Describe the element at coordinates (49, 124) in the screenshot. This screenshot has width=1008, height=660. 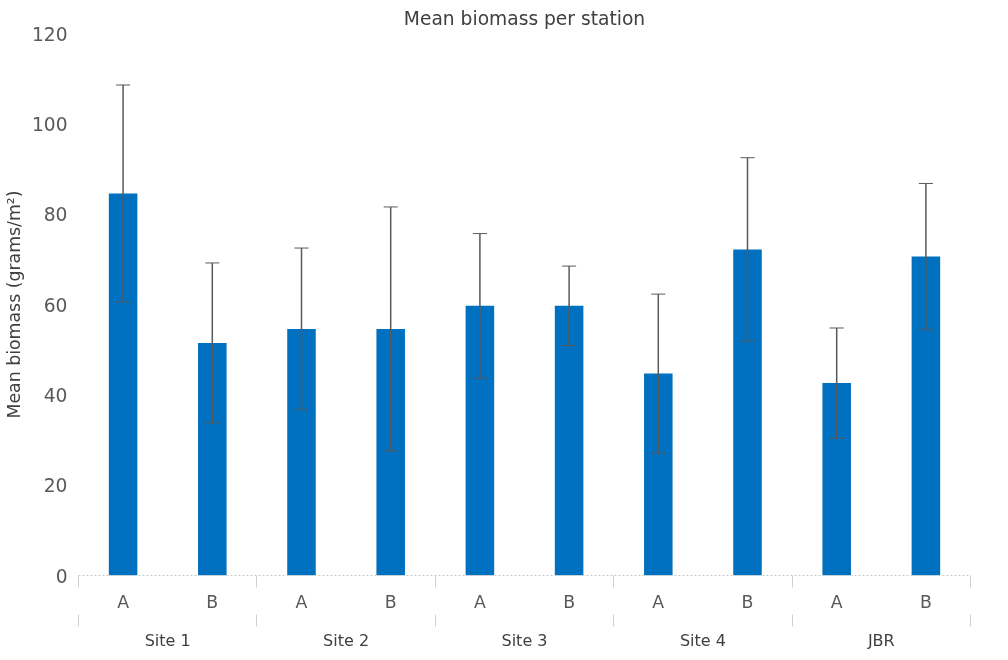
I see `y-tick-label: 100` at that location.